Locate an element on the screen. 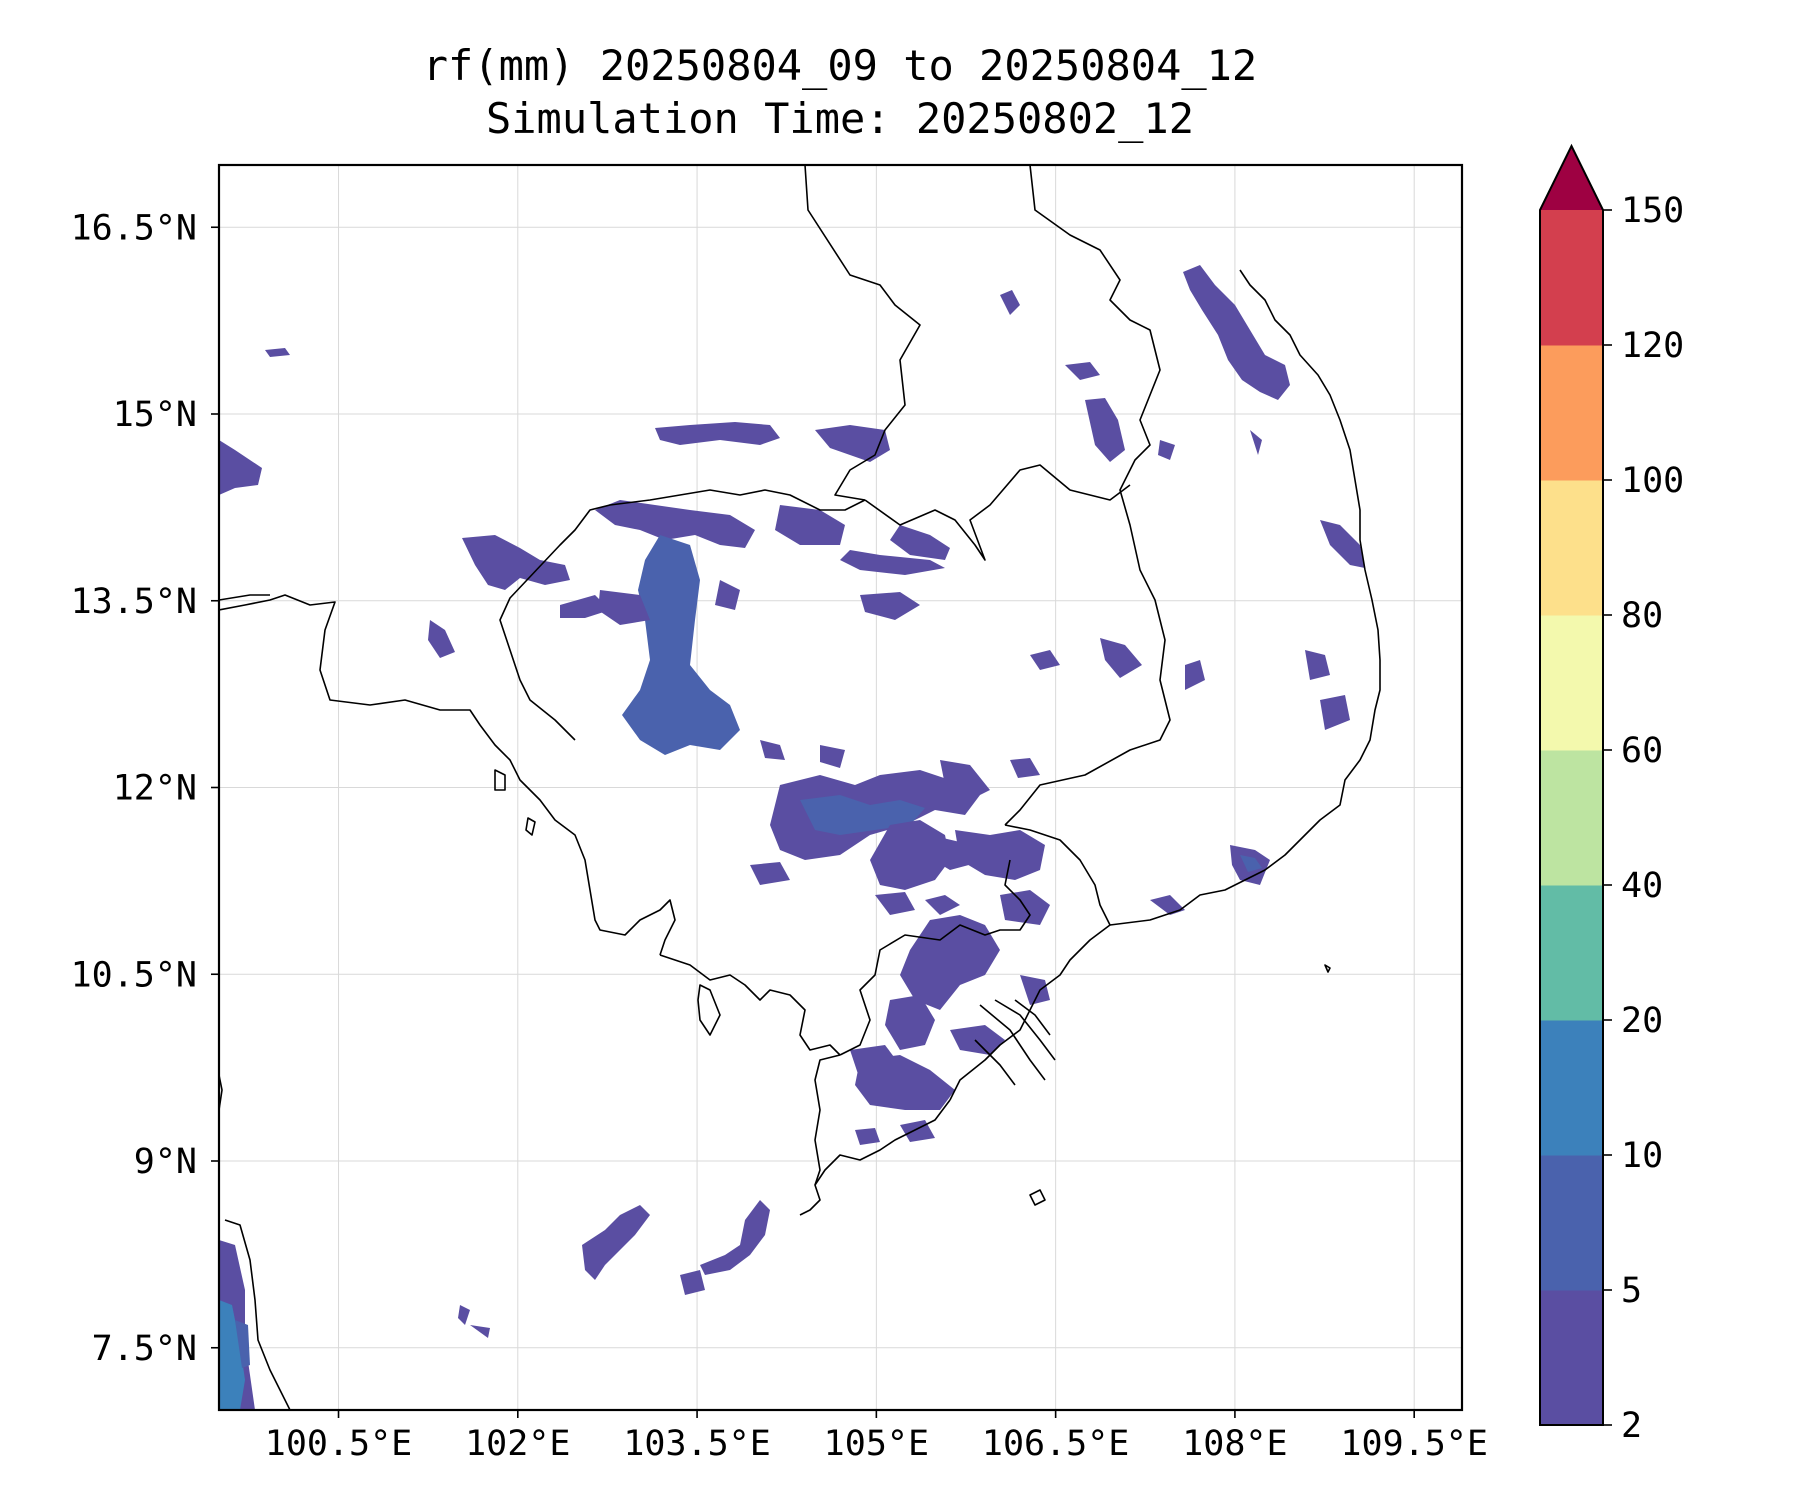  lon-tick-label: 102°E is located at coordinates (517, 1444).